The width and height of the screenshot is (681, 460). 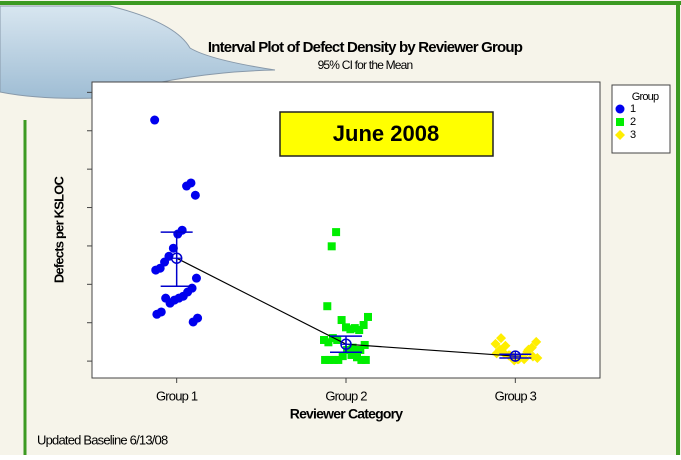 What do you see at coordinates (633, 135) in the screenshot?
I see `legend-label: 3` at bounding box center [633, 135].